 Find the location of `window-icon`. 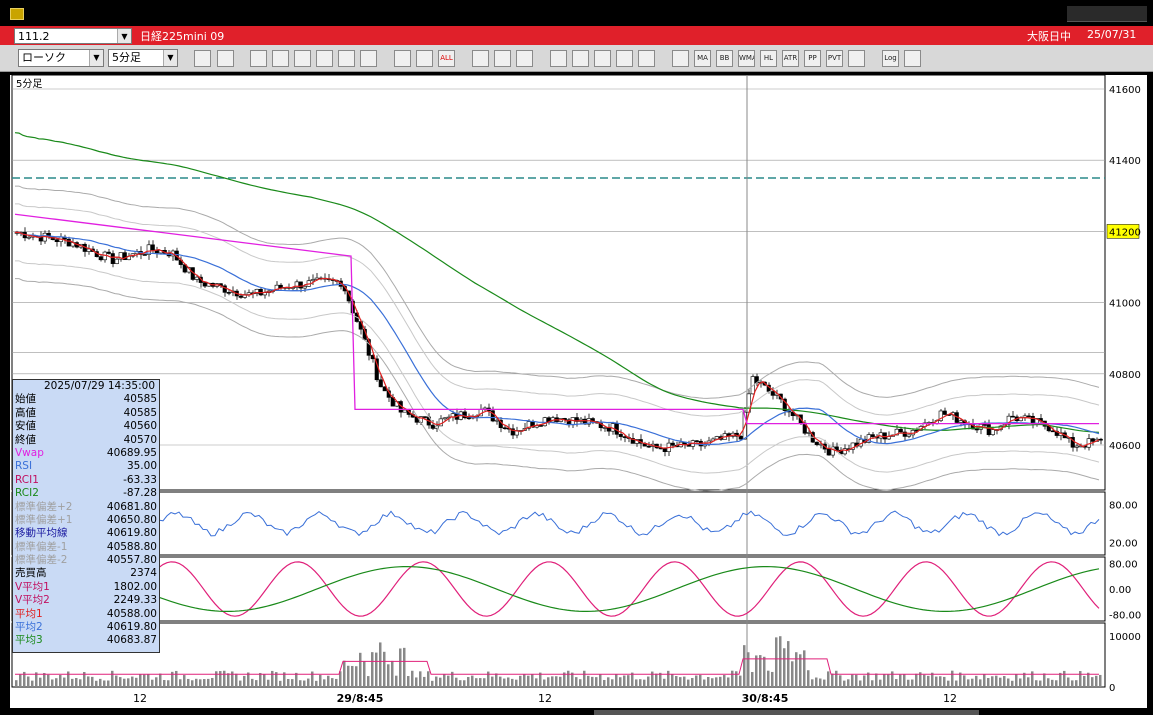

window-icon is located at coordinates (225, 58).